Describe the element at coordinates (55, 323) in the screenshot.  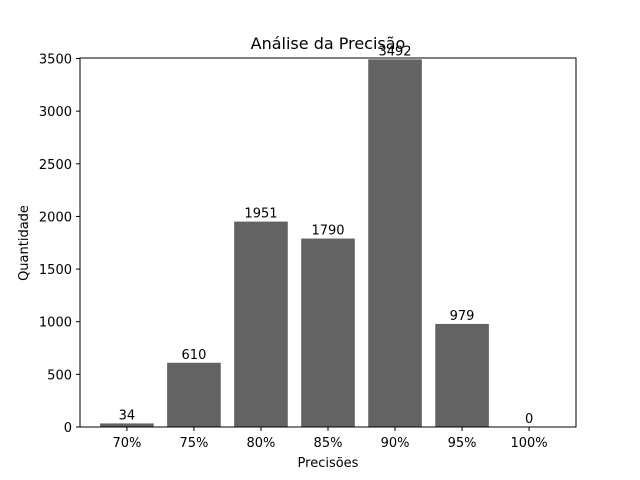
I see `y-tick-label-2: 1000` at that location.